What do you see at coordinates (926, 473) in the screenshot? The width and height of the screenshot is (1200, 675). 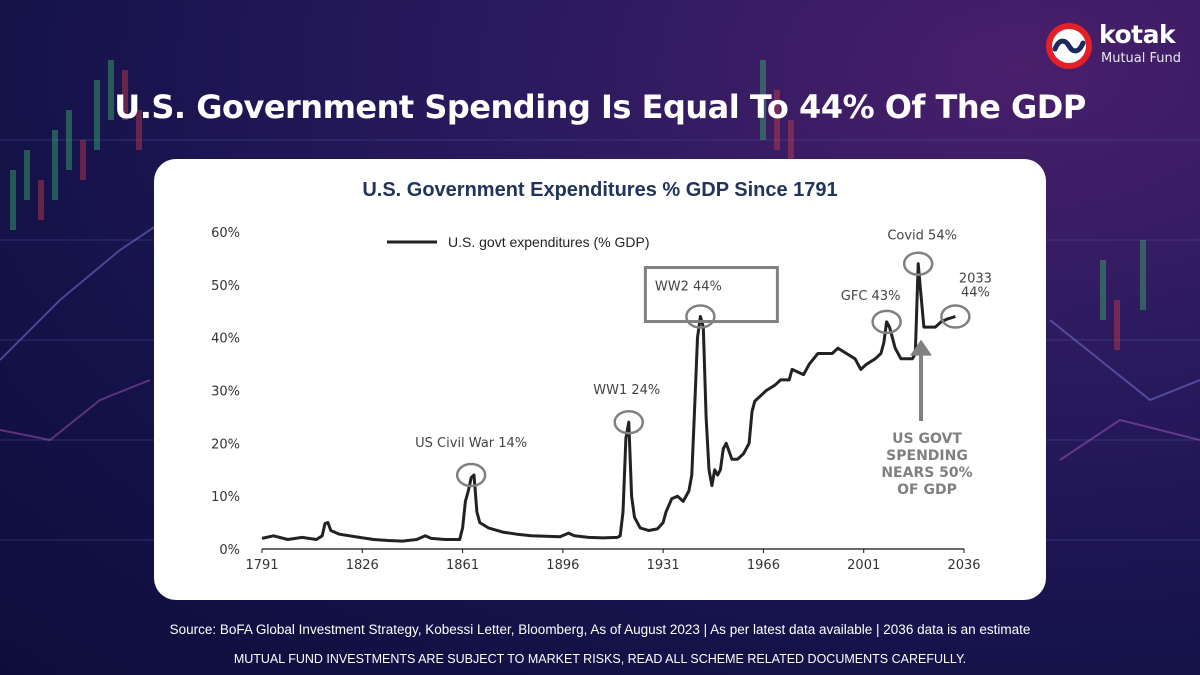 I see `callout-text: NEARS 50%` at bounding box center [926, 473].